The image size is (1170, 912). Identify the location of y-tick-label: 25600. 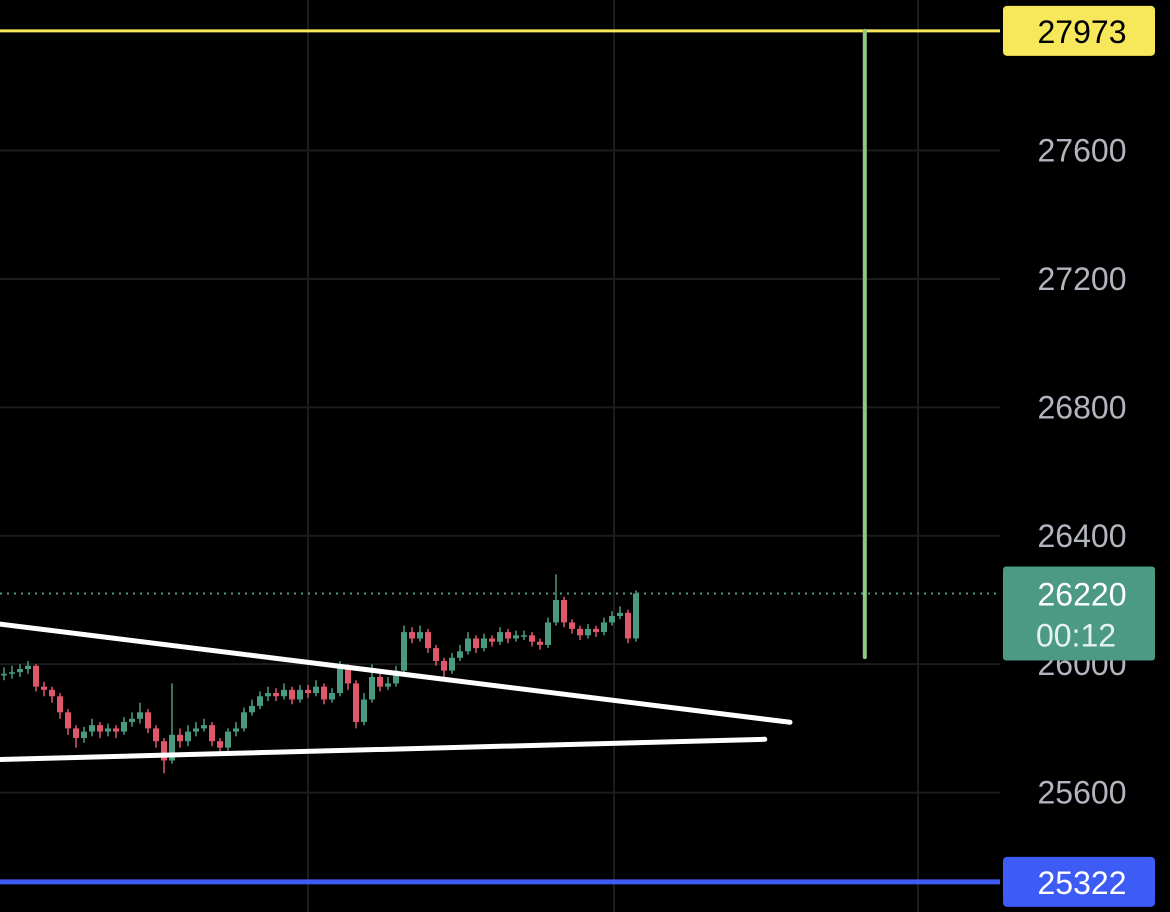
(1082, 793).